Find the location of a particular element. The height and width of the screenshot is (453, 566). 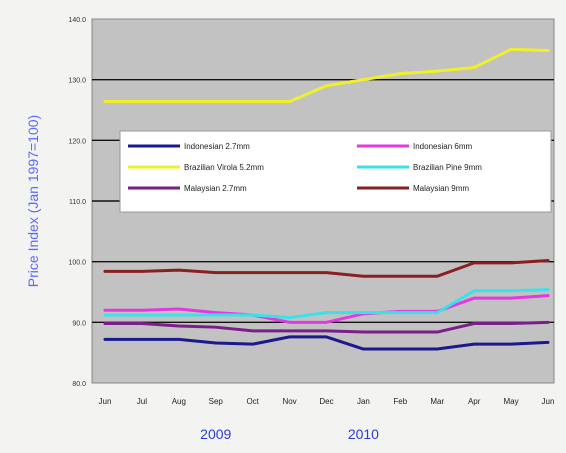

x-tick-label: Aug is located at coordinates (179, 401).